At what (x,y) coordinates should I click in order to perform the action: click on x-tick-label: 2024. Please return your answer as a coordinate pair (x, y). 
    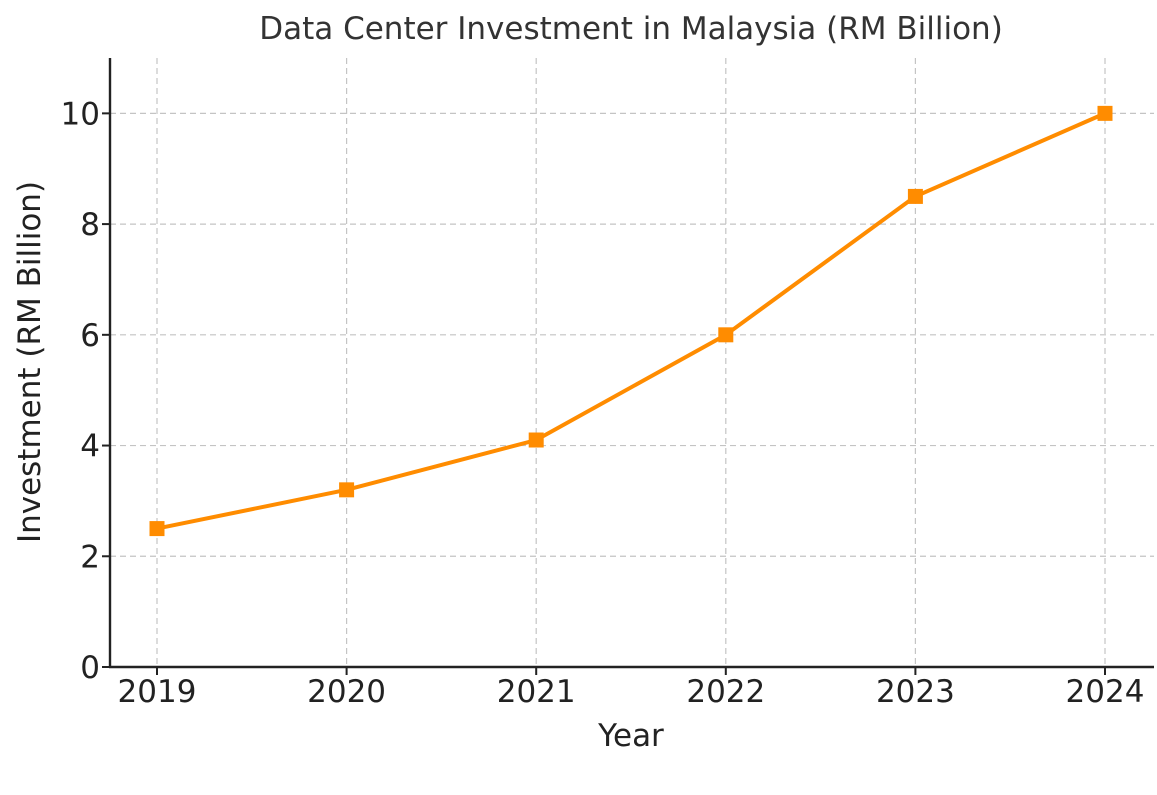
    Looking at the image, I should click on (1105, 692).